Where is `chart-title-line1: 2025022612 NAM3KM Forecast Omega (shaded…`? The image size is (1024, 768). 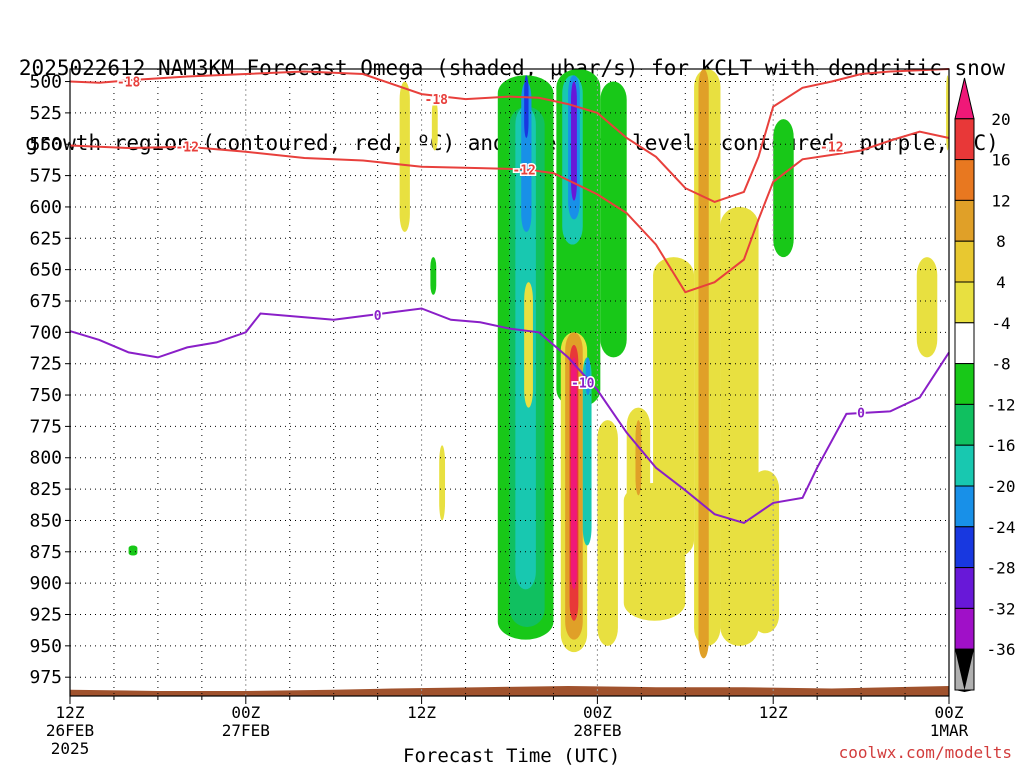 chart-title-line1: 2025022612 NAM3KM Forecast Omega (shaded… is located at coordinates (512, 68).